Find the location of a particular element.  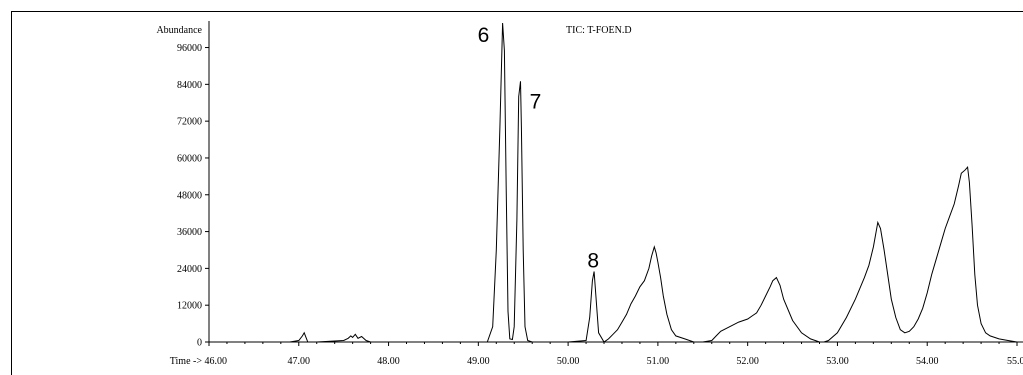

x-tick-label: 47.00 is located at coordinates (299, 361).